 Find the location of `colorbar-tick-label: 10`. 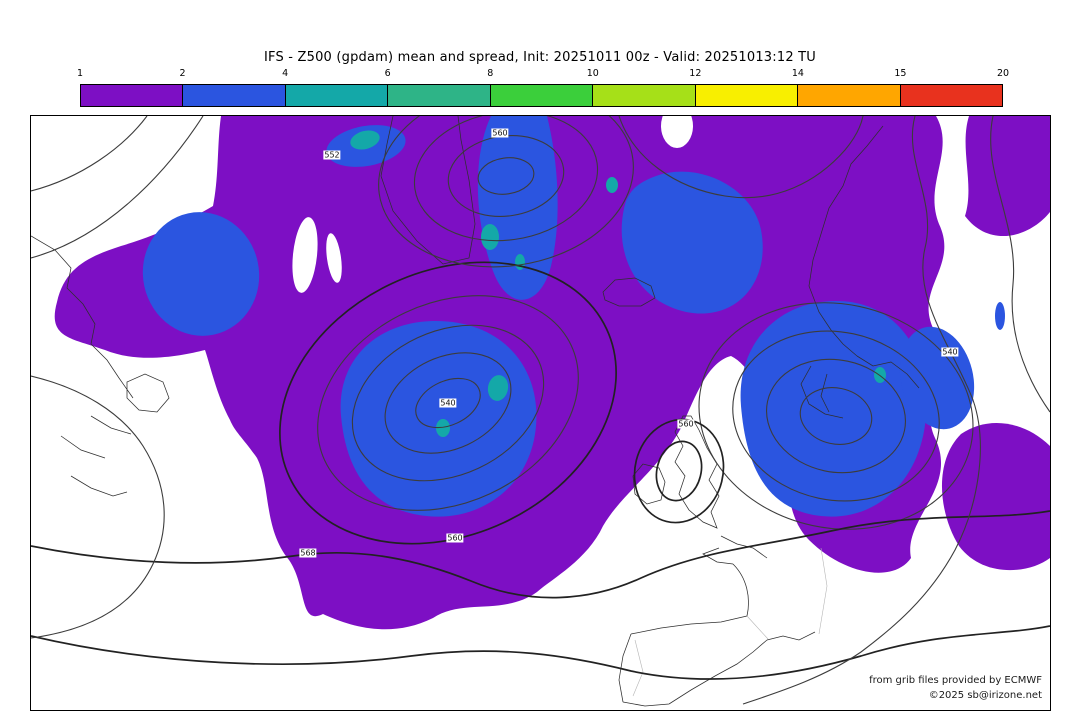

colorbar-tick-label: 10 is located at coordinates (592, 73).